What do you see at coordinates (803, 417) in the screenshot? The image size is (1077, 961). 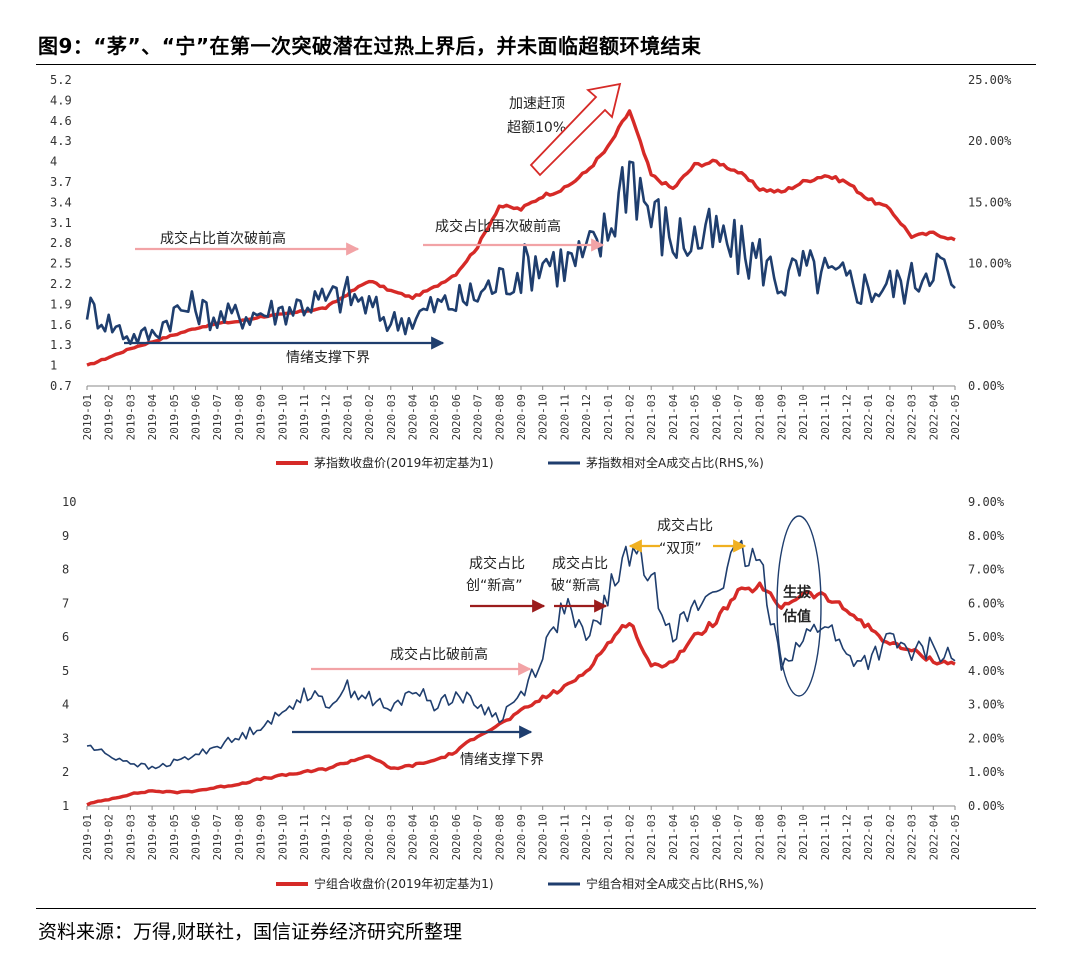 I see `x-tick-label: 2021-10` at bounding box center [803, 417].